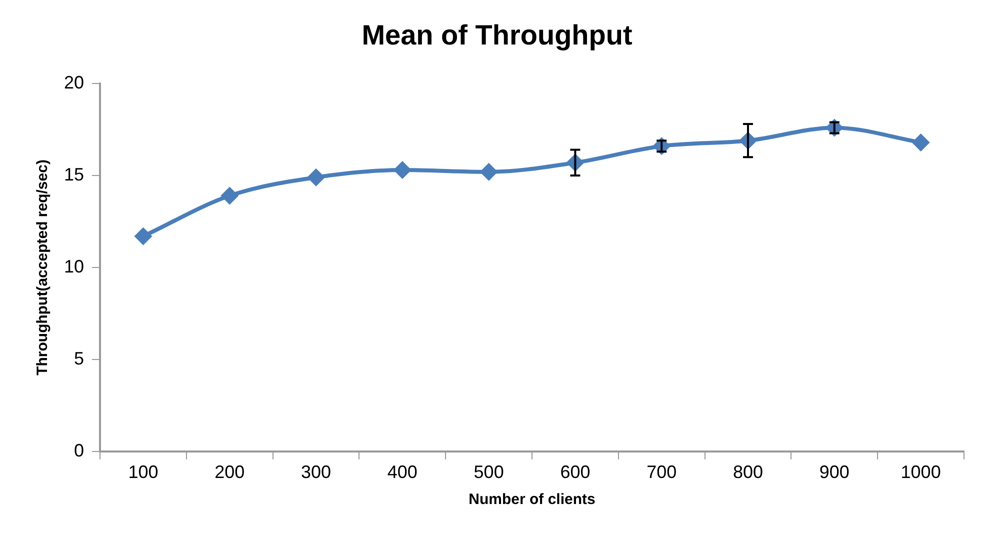 Image resolution: width=984 pixels, height=533 pixels. Describe the element at coordinates (316, 472) in the screenshot. I see `x-tick-label: 300` at that location.